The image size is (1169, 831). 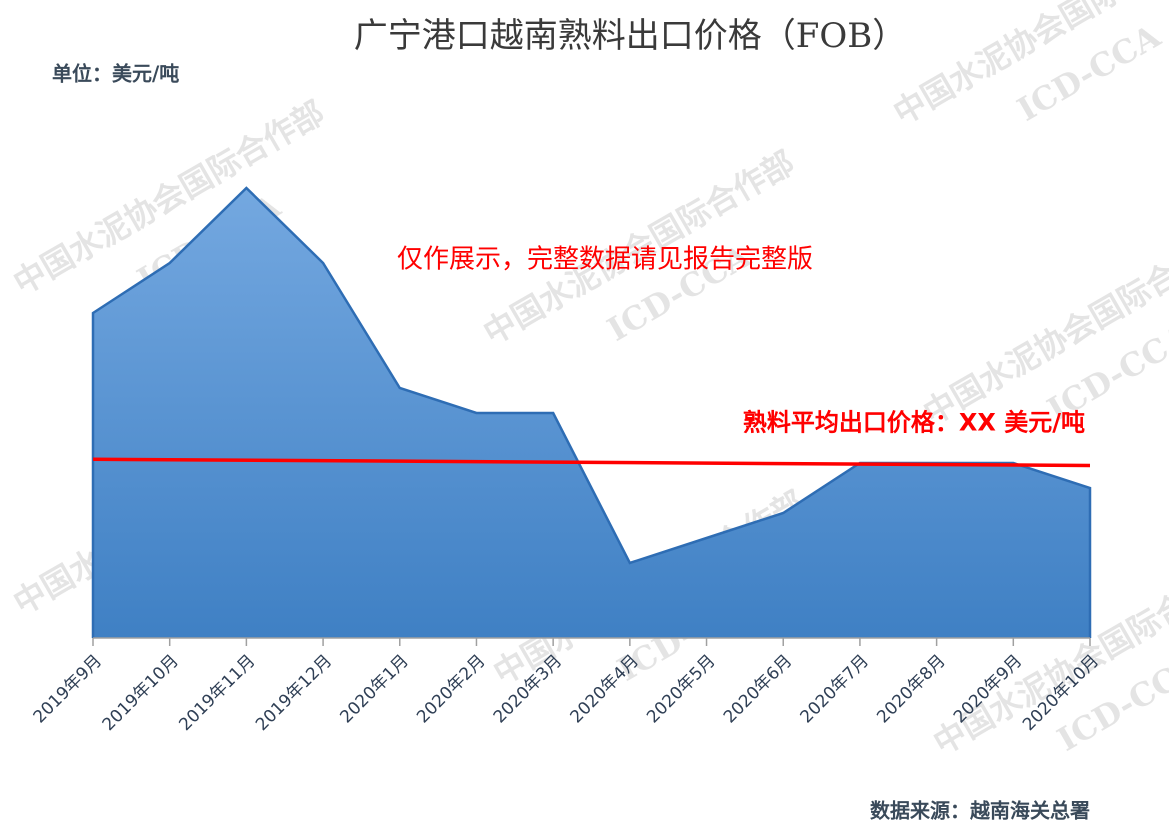 I want to click on x-tick-label: 2020年1月, so click(x=374, y=689).